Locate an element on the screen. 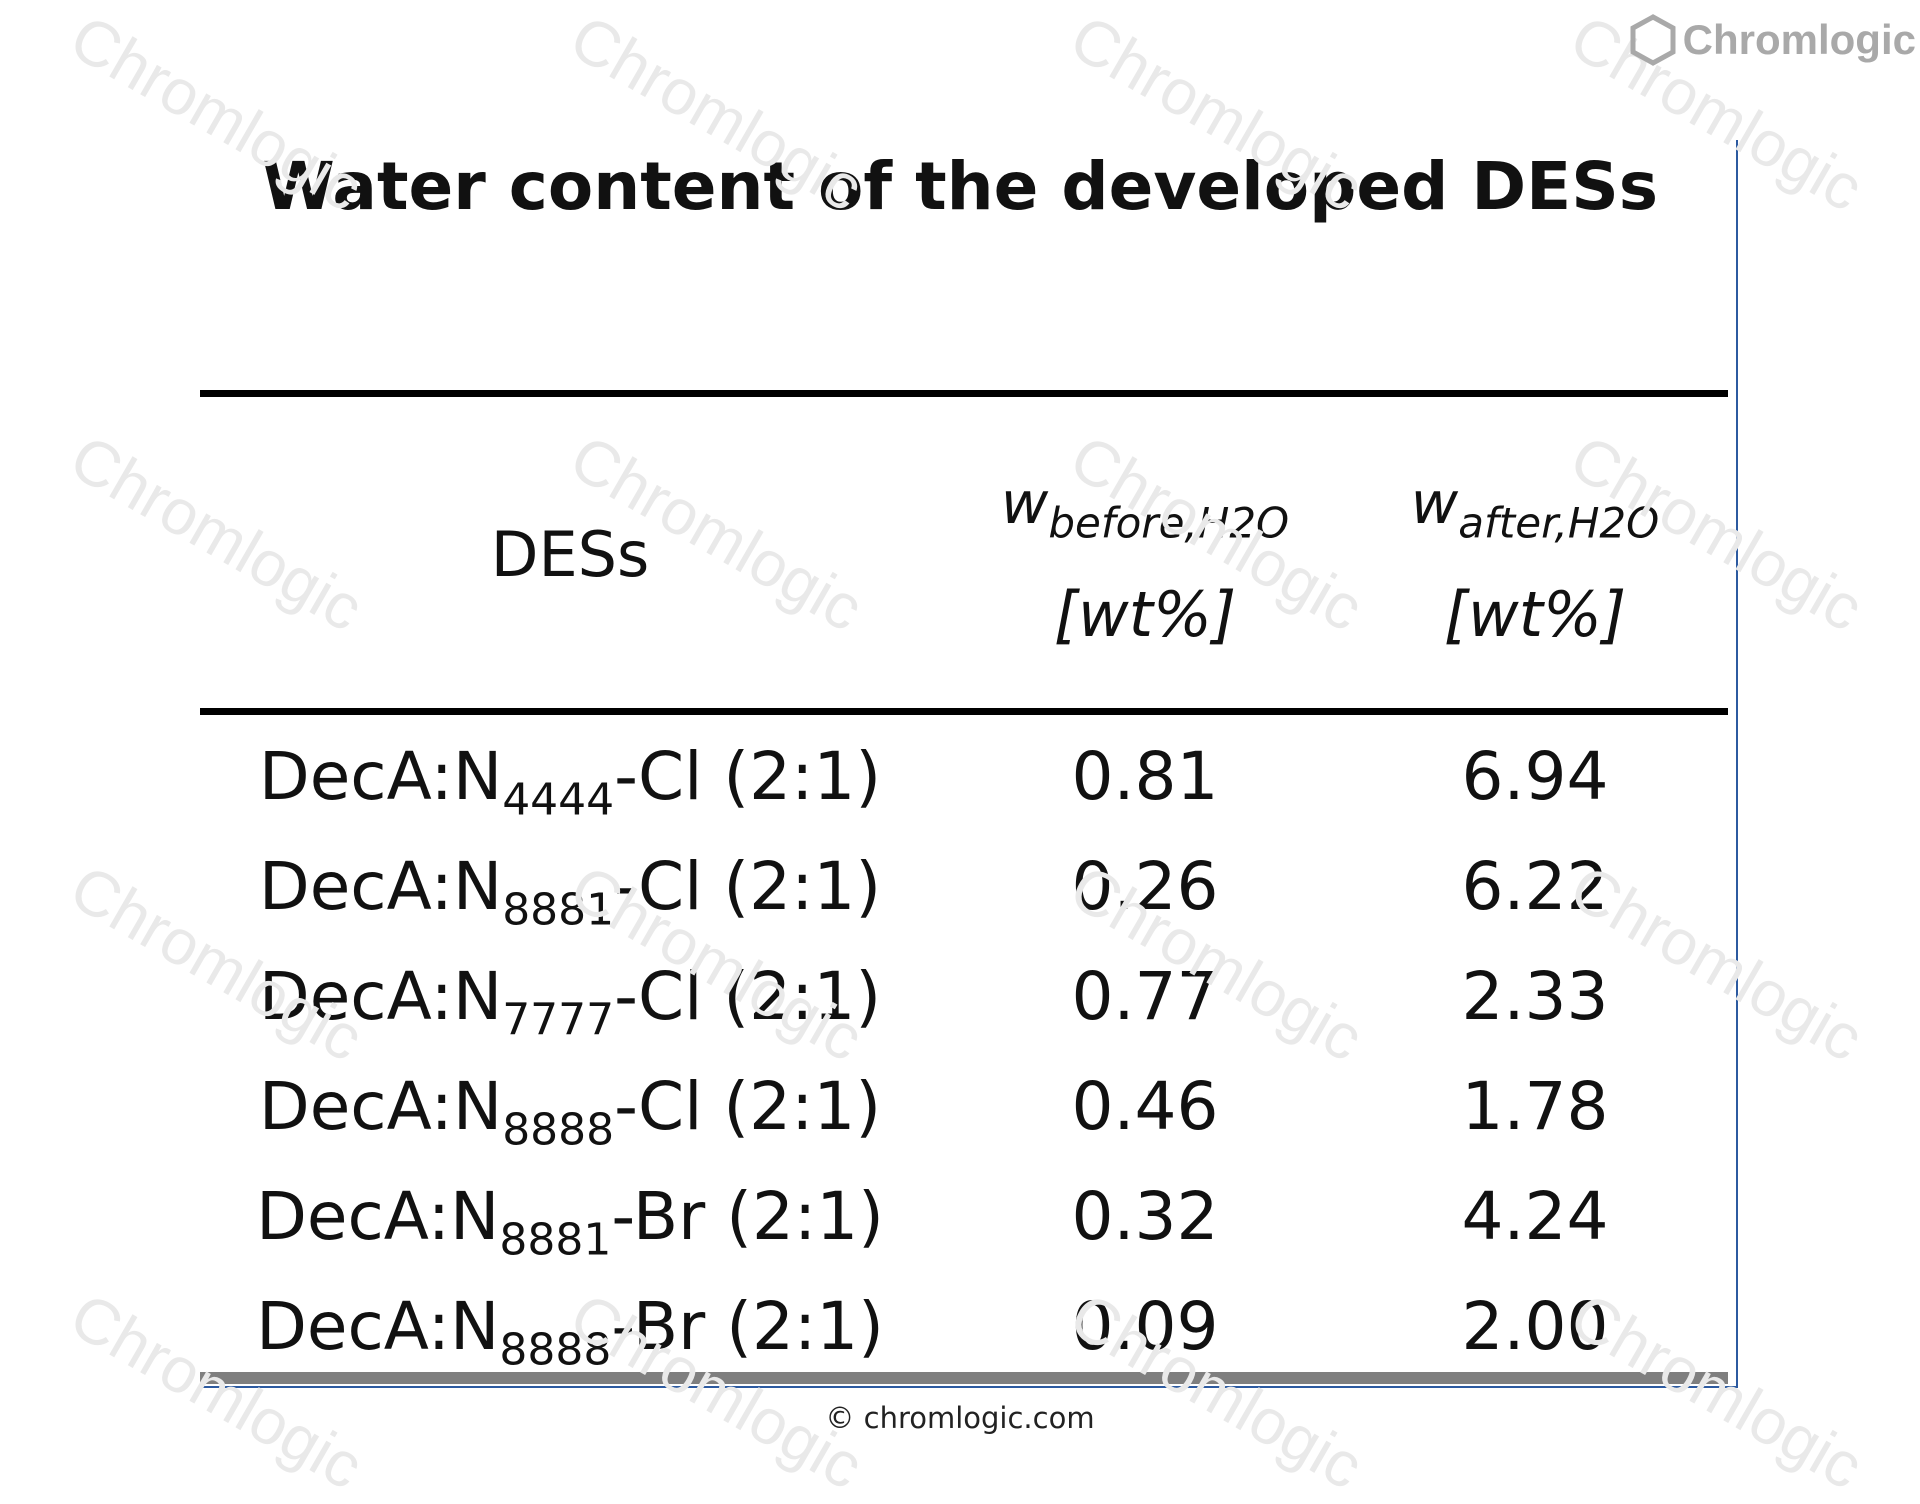  table-row-des: DecA:N8888-Cl (2:1) is located at coordinates (570, 1113).